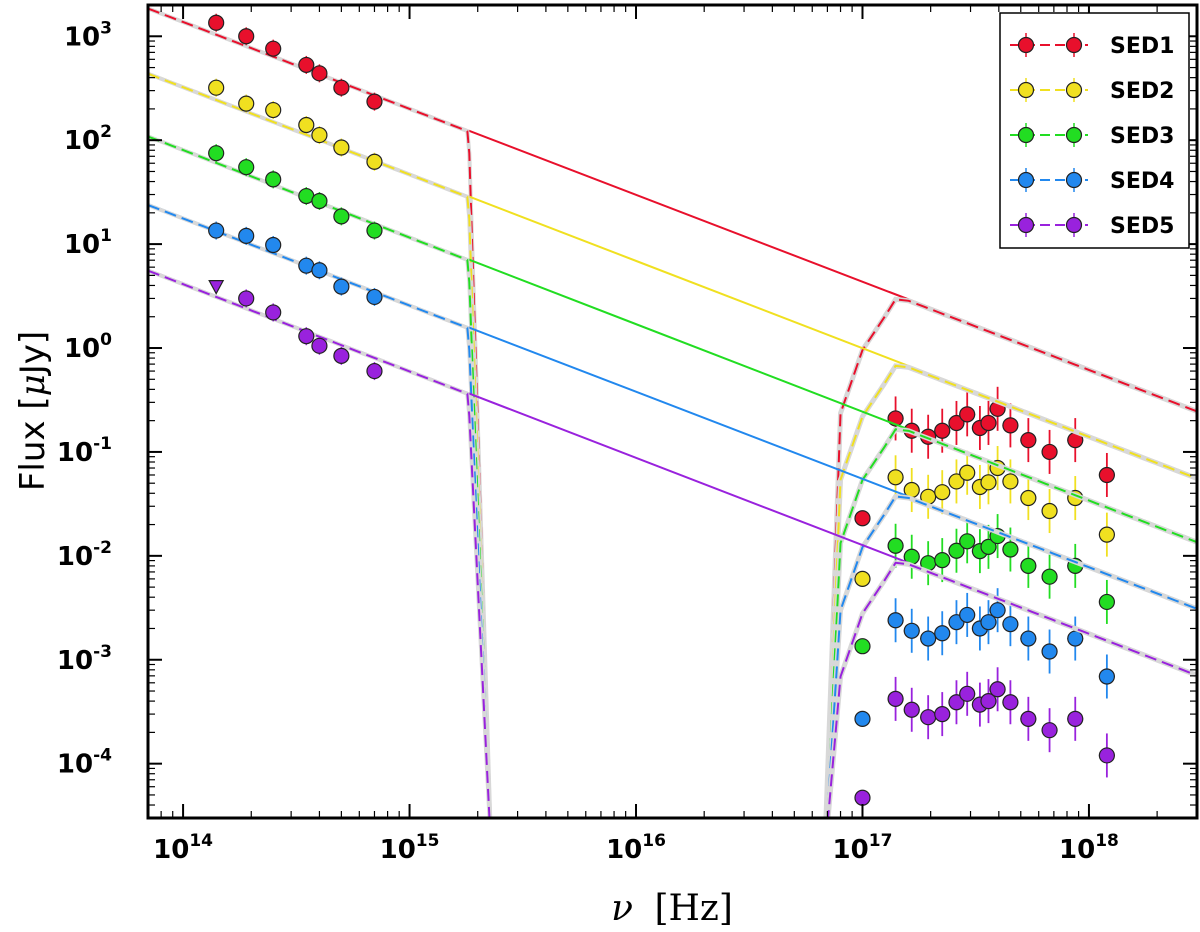 The height and width of the screenshot is (932, 1200). Describe the element at coordinates (88, 347) in the screenshot. I see `y-tick-label: 100` at that location.